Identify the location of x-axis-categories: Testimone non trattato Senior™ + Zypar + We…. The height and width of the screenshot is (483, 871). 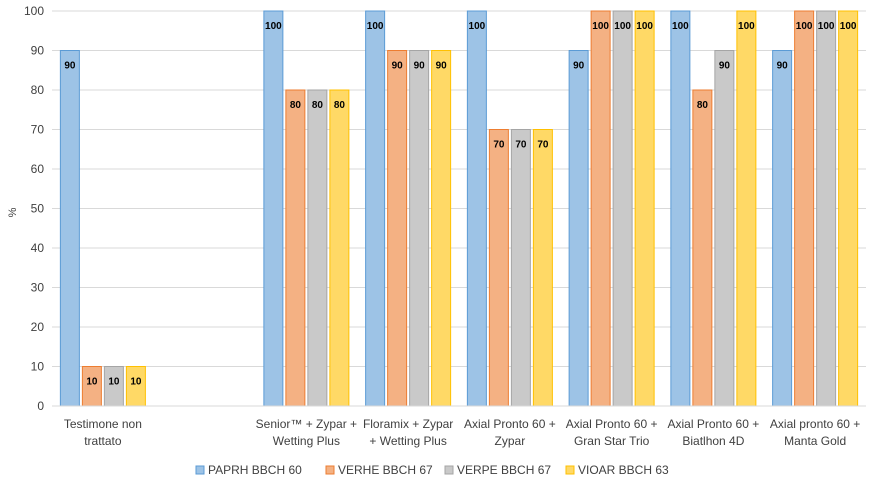
(462, 432).